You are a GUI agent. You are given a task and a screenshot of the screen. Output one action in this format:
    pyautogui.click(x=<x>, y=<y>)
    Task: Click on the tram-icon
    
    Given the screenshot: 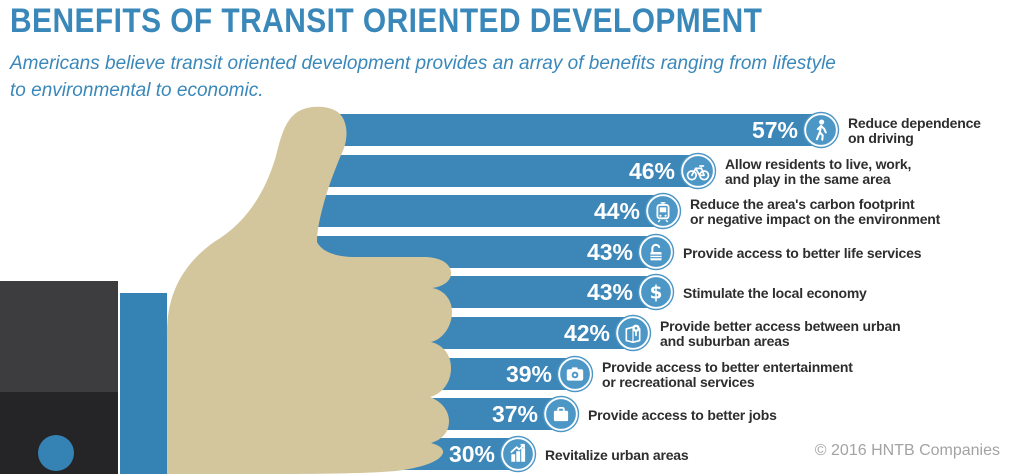 What is the action you would take?
    pyautogui.click(x=663, y=211)
    